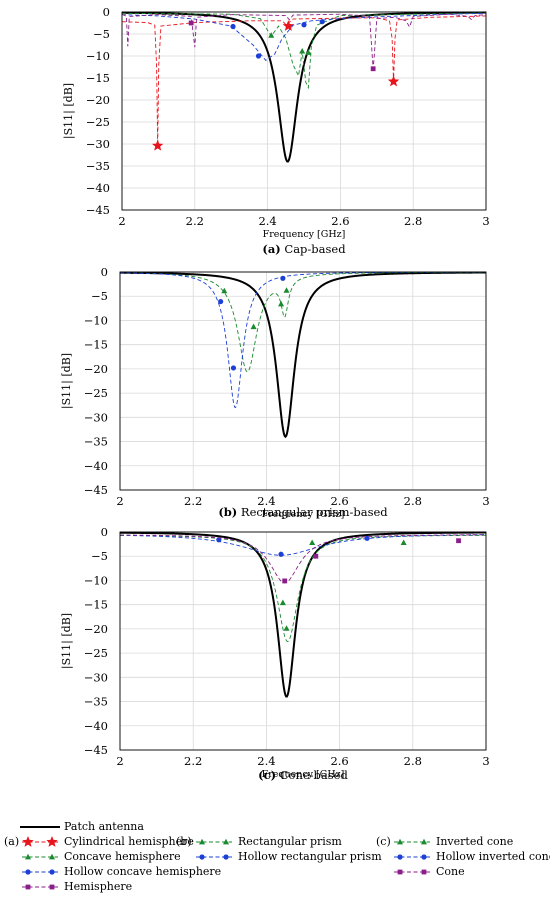  Describe the element at coordinates (122, 856) in the screenshot. I see `legend-label: Concave hemisphere` at that location.